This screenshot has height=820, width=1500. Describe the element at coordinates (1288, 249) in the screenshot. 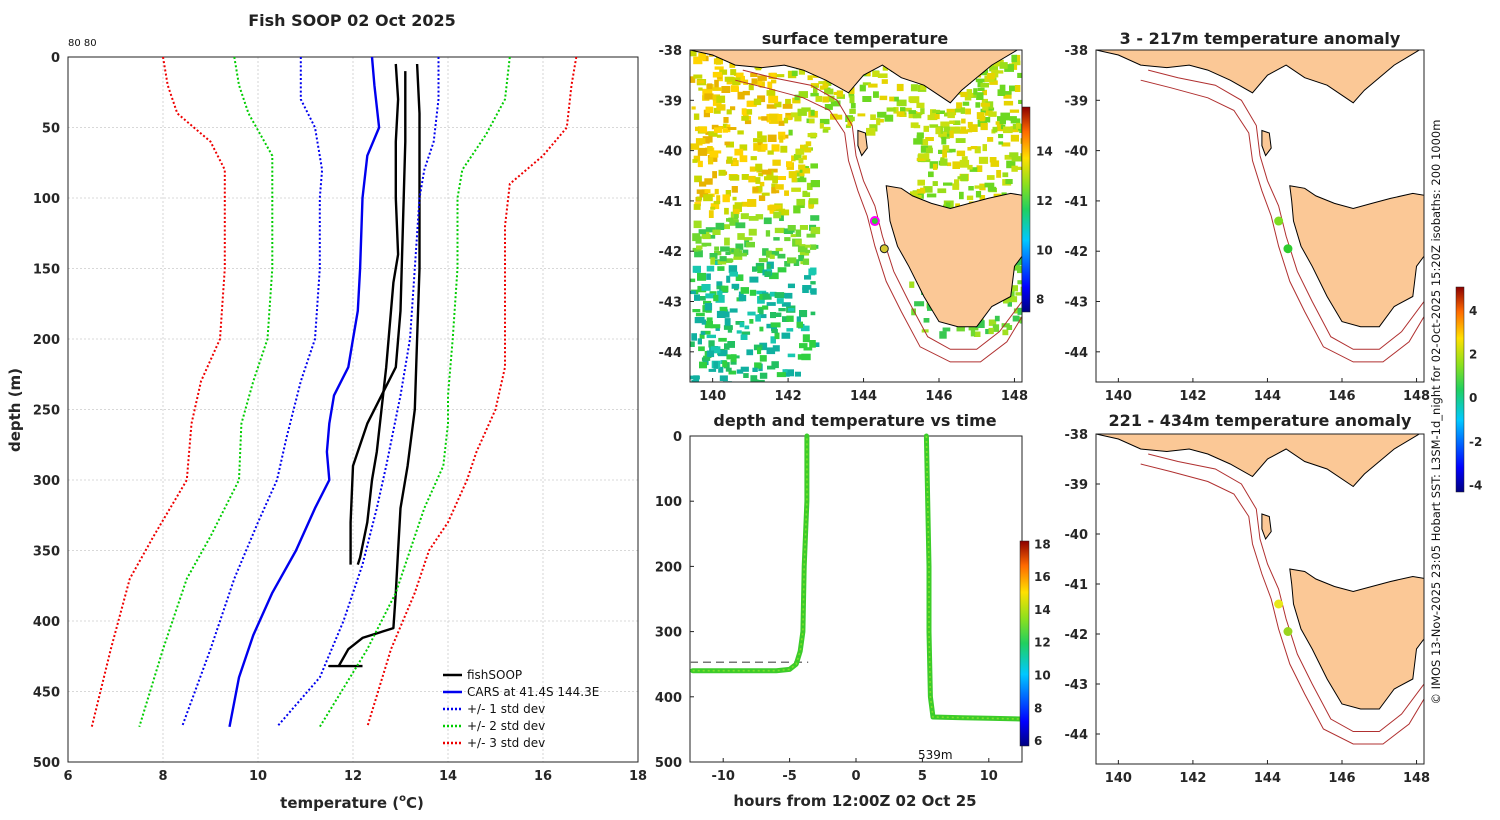

I see `anomaly-upper-marker` at that location.